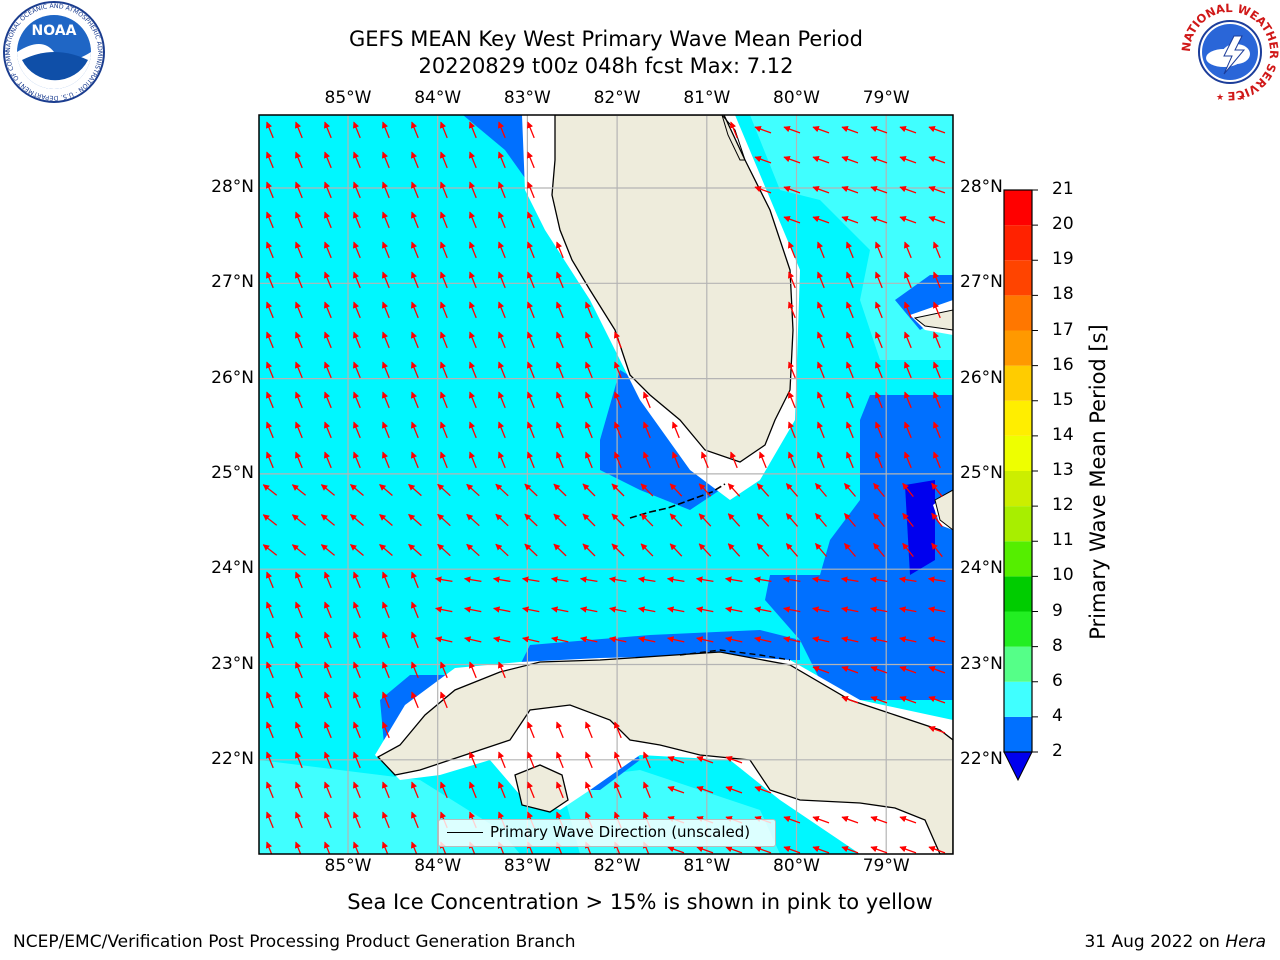 The height and width of the screenshot is (960, 1280). I want to click on colorbar-tick-label: 9, so click(1057, 610).